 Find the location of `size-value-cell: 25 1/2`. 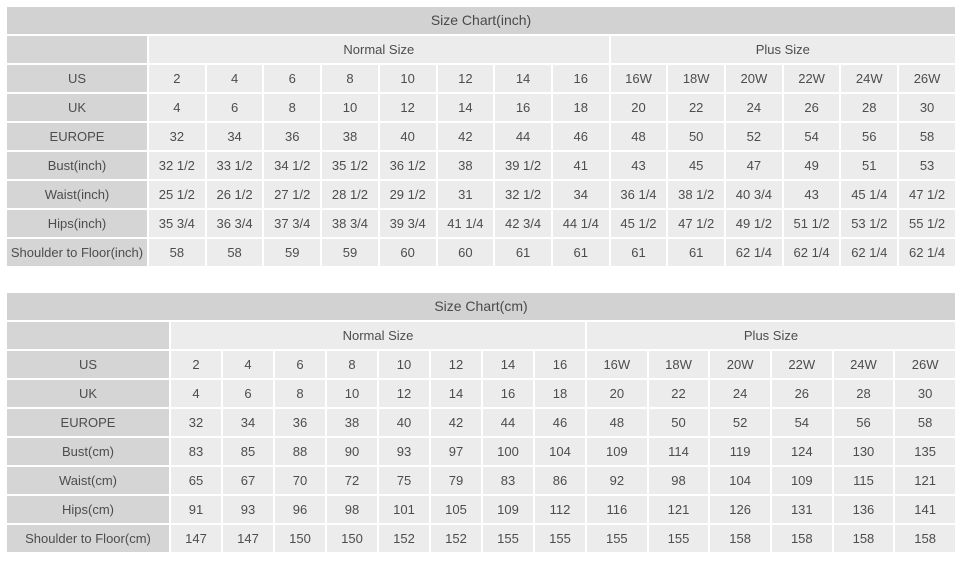

size-value-cell: 25 1/2 is located at coordinates (177, 194).